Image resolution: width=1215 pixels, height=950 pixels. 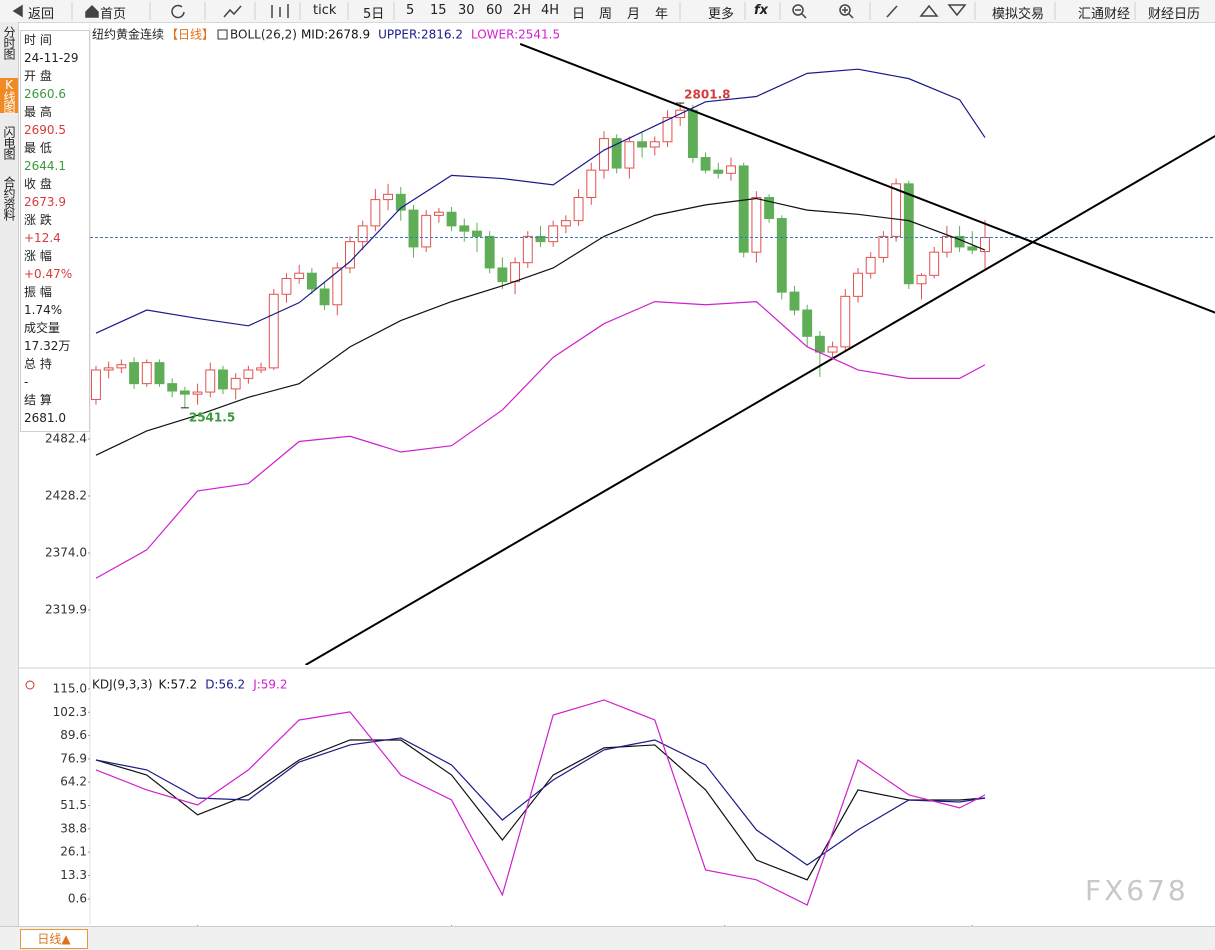 What do you see at coordinates (42, 328) in the screenshot?
I see `info-label: 成交量` at bounding box center [42, 328].